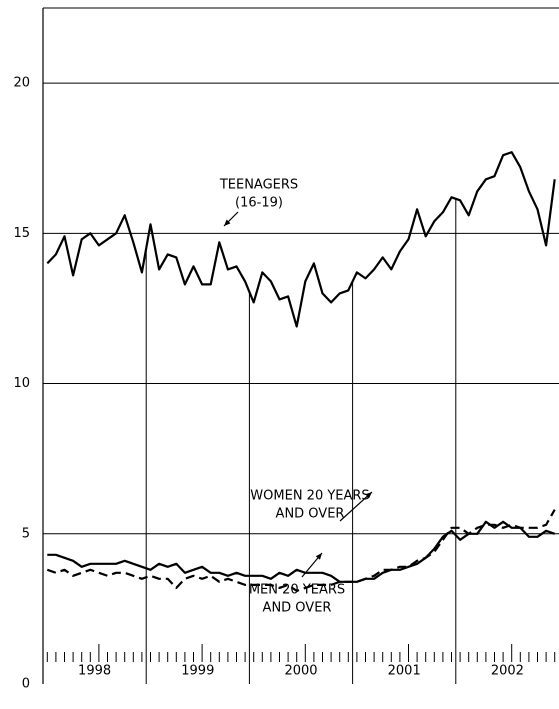  I want to click on x-tick-label: 2002, so click(507, 671).